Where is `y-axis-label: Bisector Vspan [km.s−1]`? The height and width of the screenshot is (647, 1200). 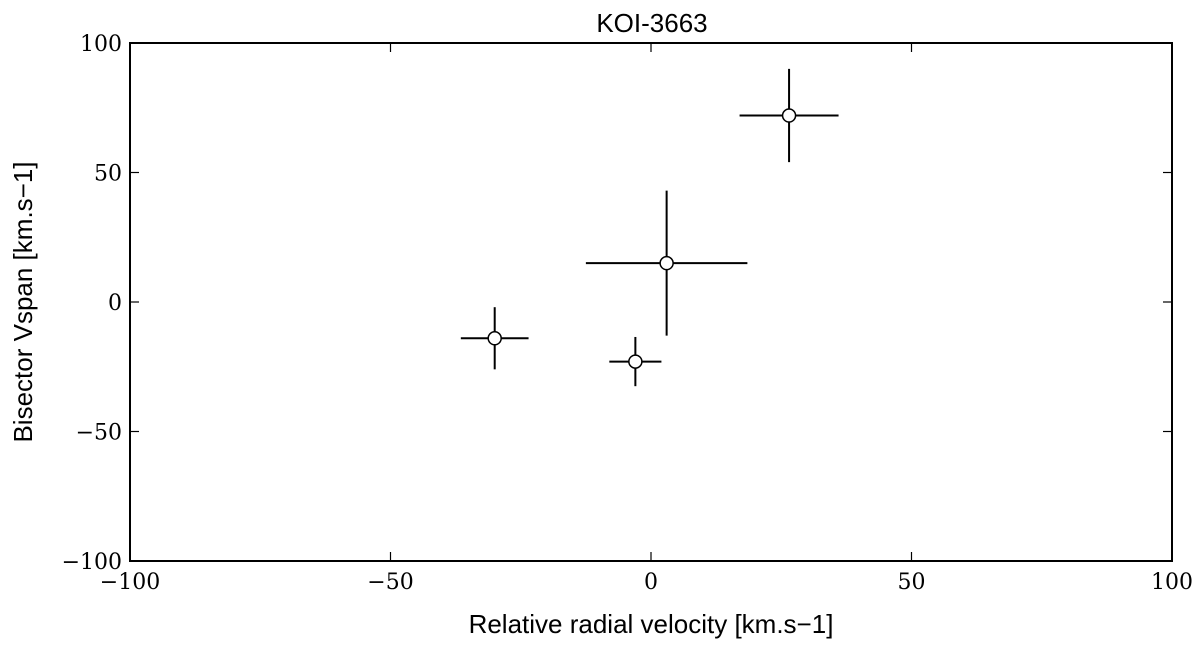
y-axis-label: Bisector Vspan [km.s−1] is located at coordinates (23, 301).